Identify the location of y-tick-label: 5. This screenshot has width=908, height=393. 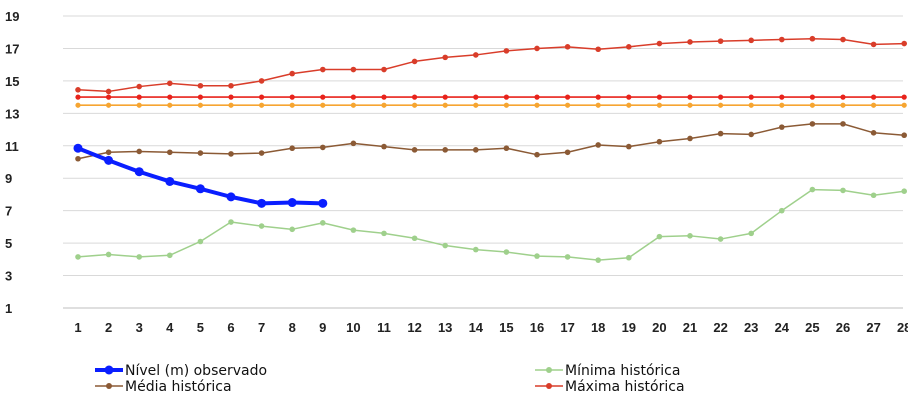
(8, 243).